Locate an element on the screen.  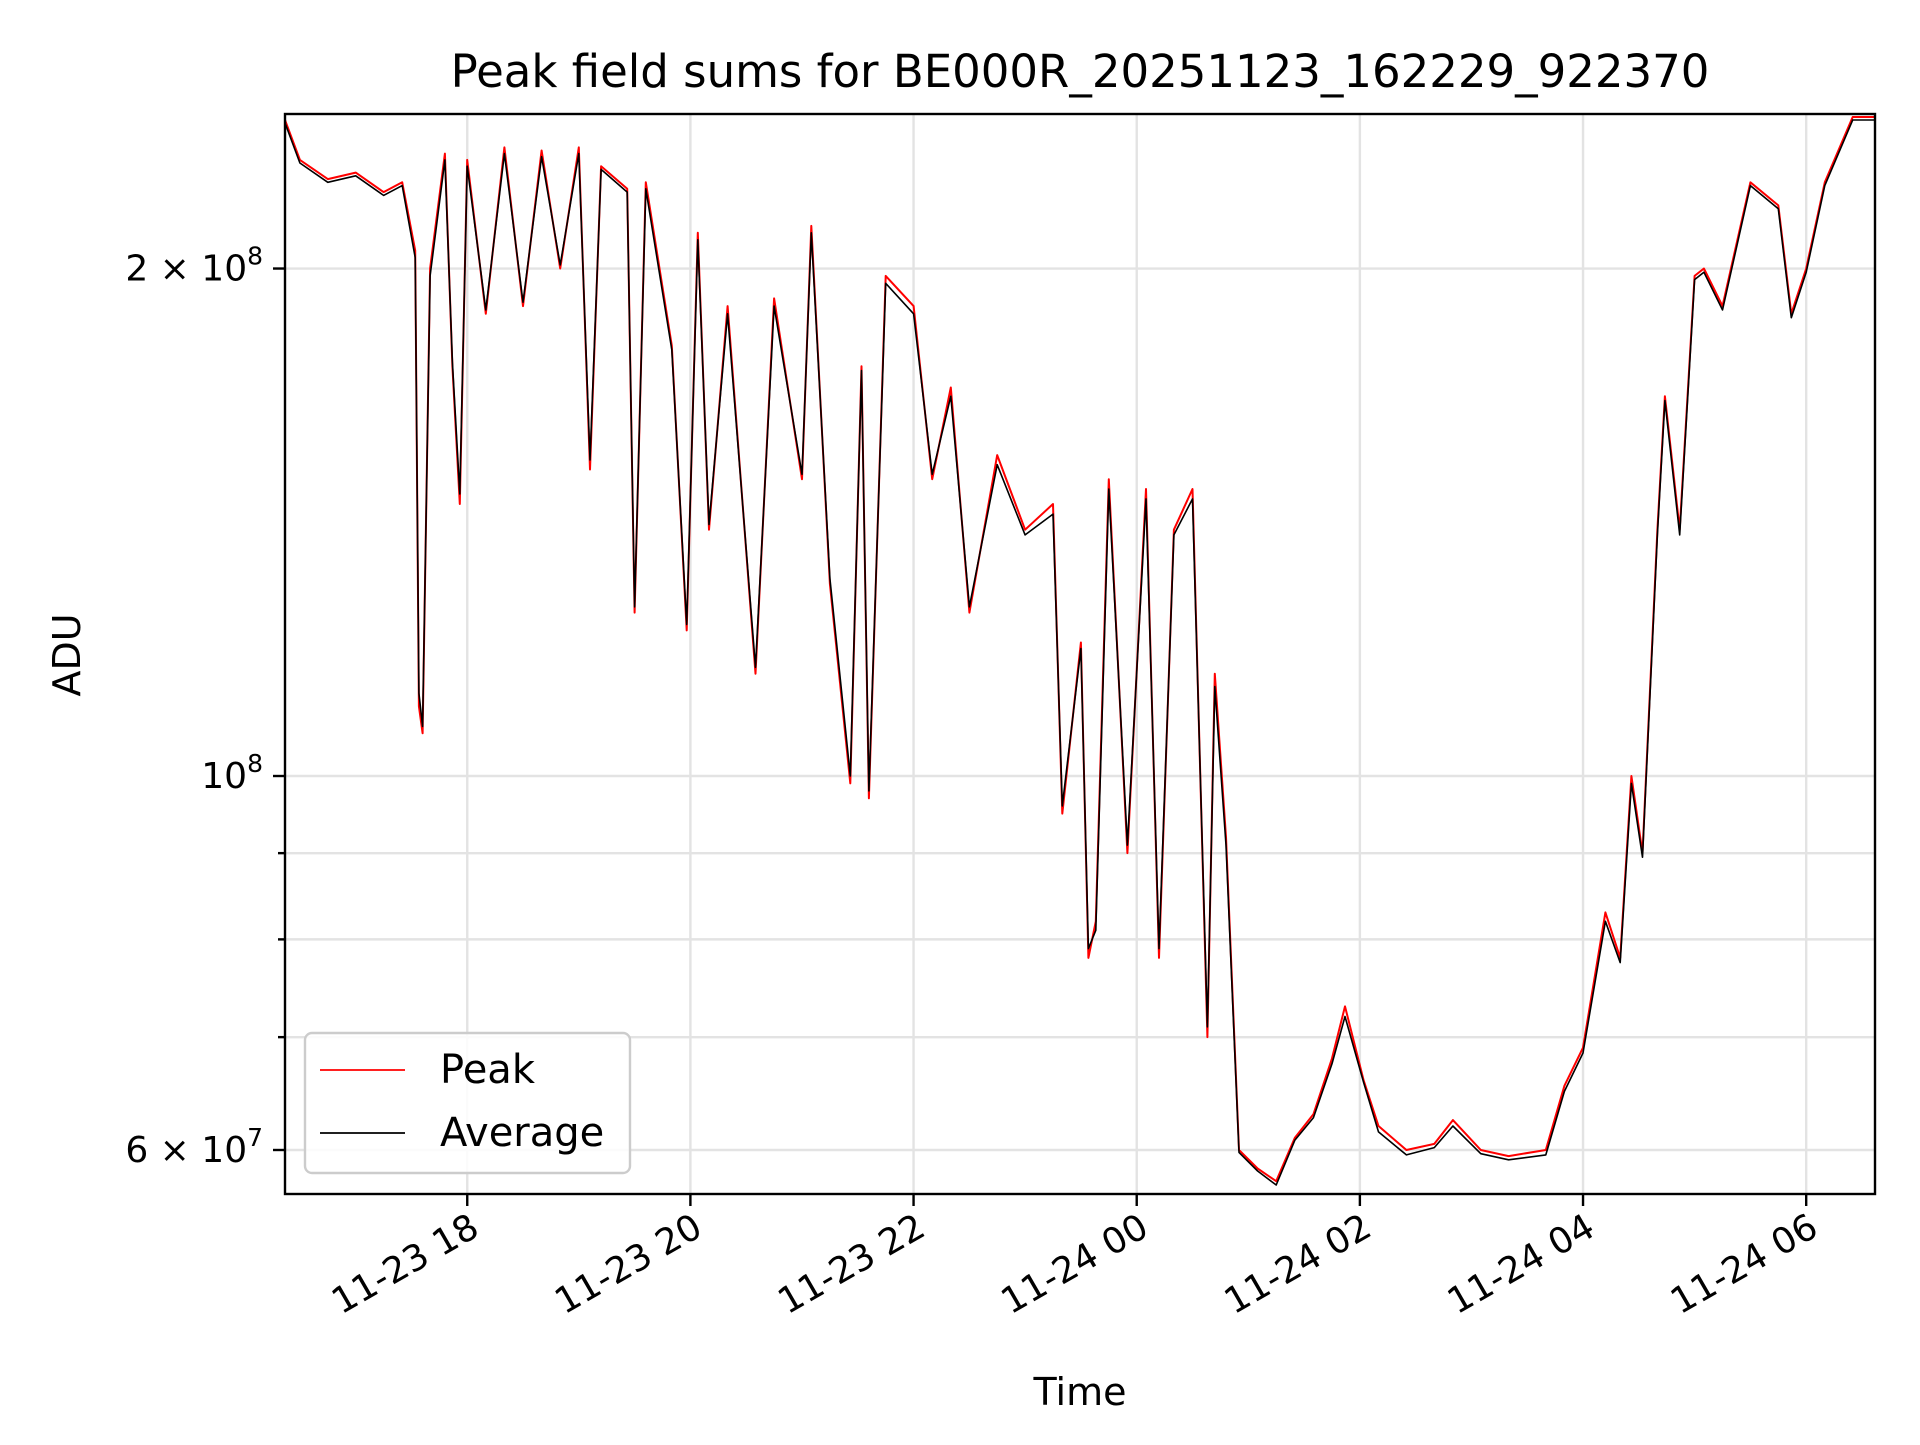
x-axis-label: Time is located at coordinates (1080, 1392).